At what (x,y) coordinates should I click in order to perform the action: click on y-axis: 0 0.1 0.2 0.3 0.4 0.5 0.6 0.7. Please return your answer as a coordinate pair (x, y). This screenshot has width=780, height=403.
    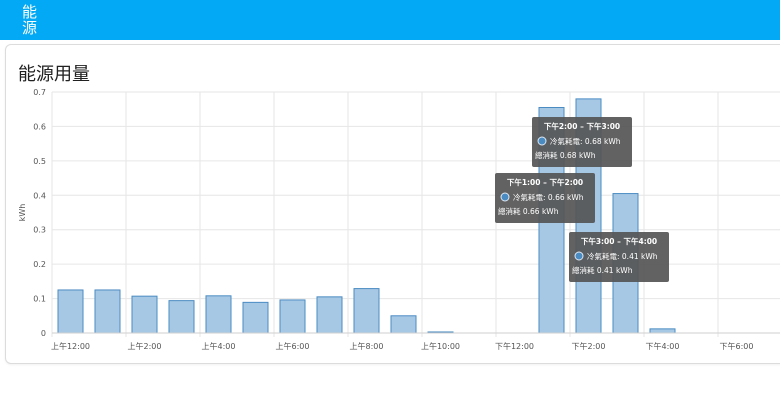
    Looking at the image, I should click on (39, 213).